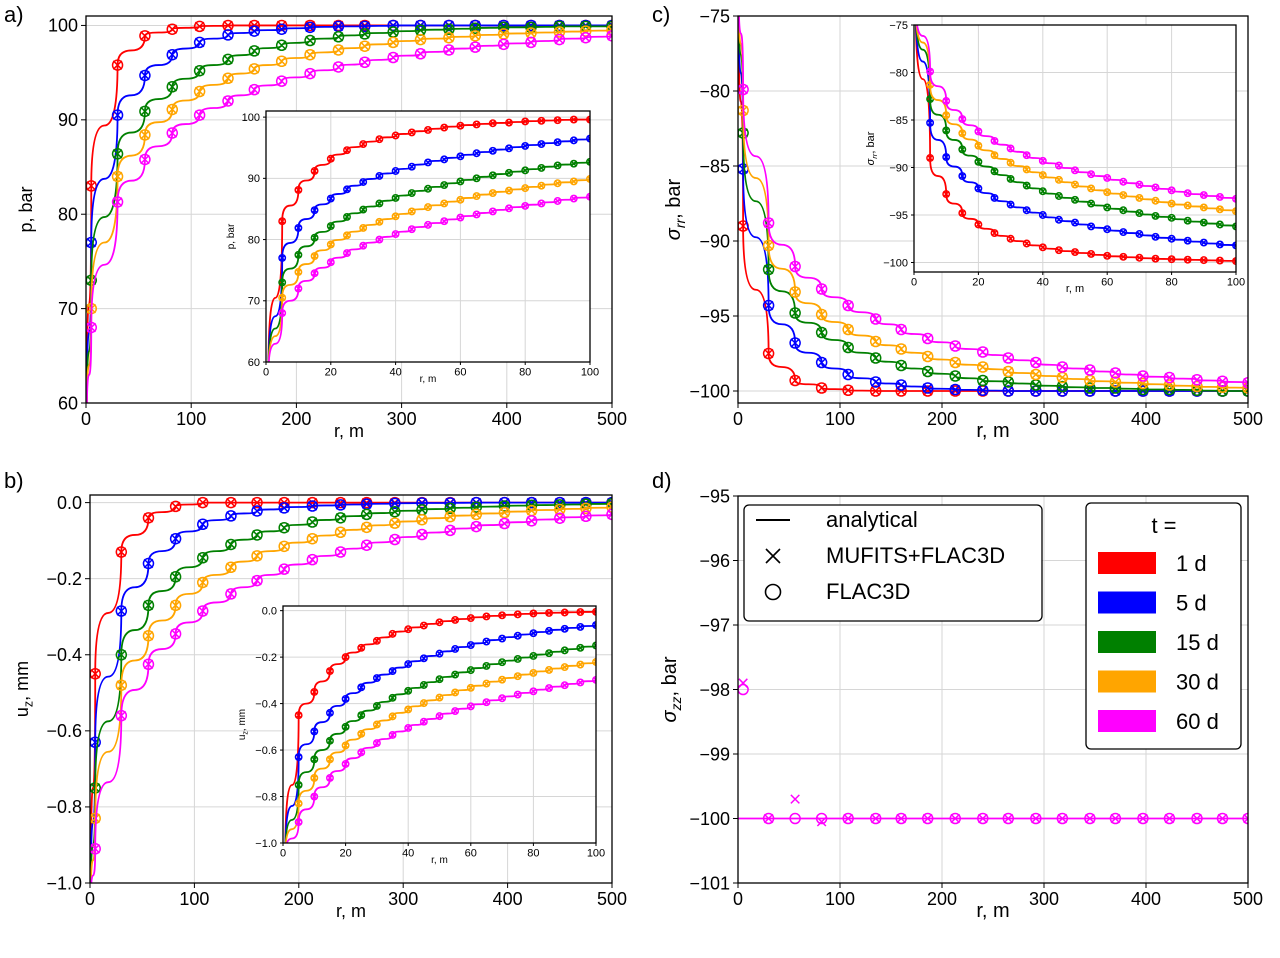 The height and width of the screenshot is (958, 1280). What do you see at coordinates (914, 282) in the screenshot?
I see `x-tick-label: 0` at bounding box center [914, 282].